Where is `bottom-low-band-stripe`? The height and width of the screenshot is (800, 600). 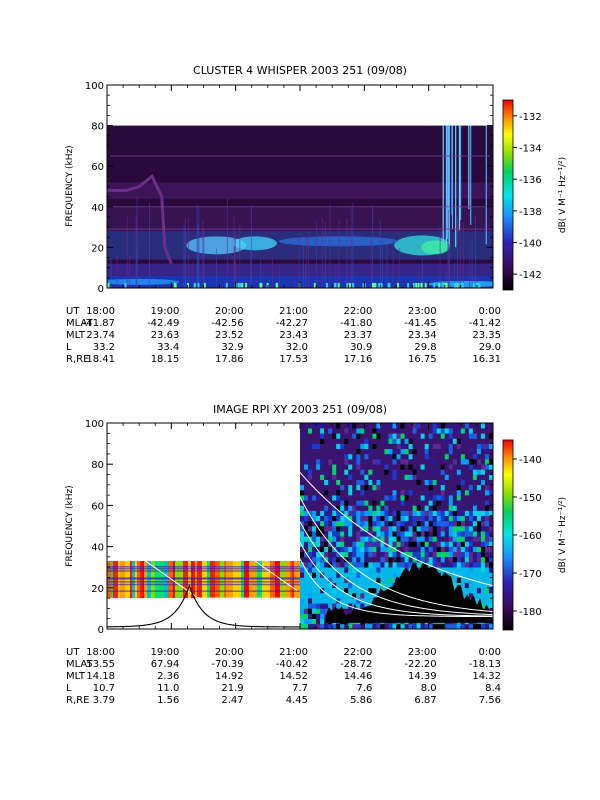 bottom-low-band-stripe is located at coordinates (203, 579).